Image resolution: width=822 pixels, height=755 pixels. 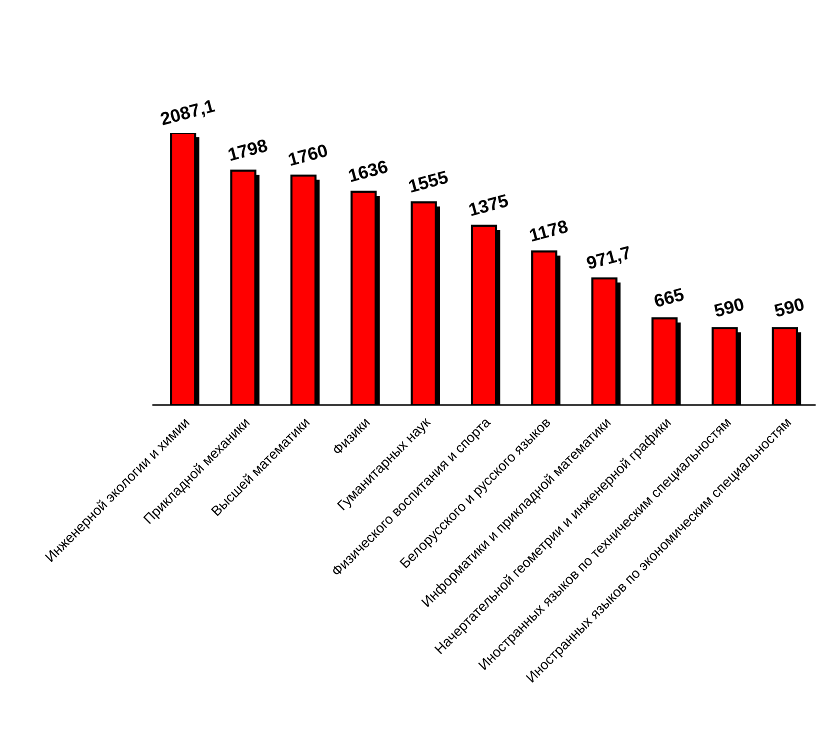 What do you see at coordinates (308, 155) in the screenshot?
I see `data-label: 1760` at bounding box center [308, 155].